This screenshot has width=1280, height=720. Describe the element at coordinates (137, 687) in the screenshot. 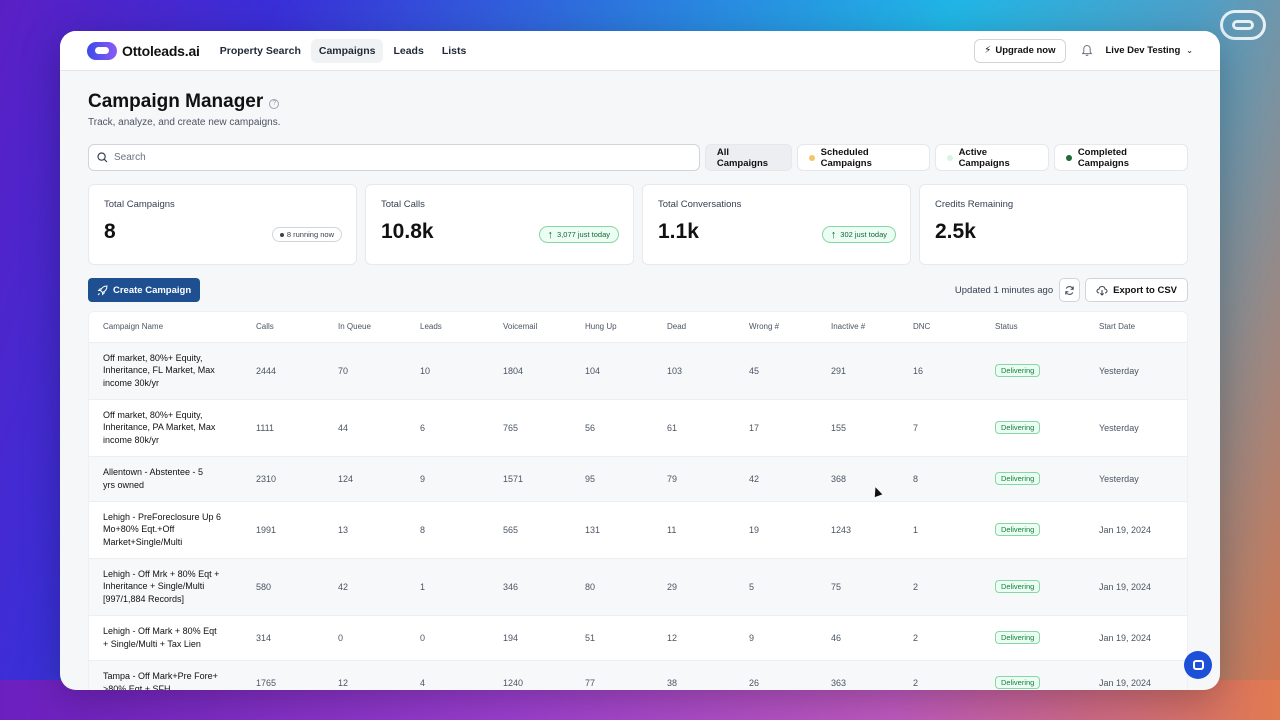

I see `campaign-name-line: >80% Eqt + SFH` at that location.